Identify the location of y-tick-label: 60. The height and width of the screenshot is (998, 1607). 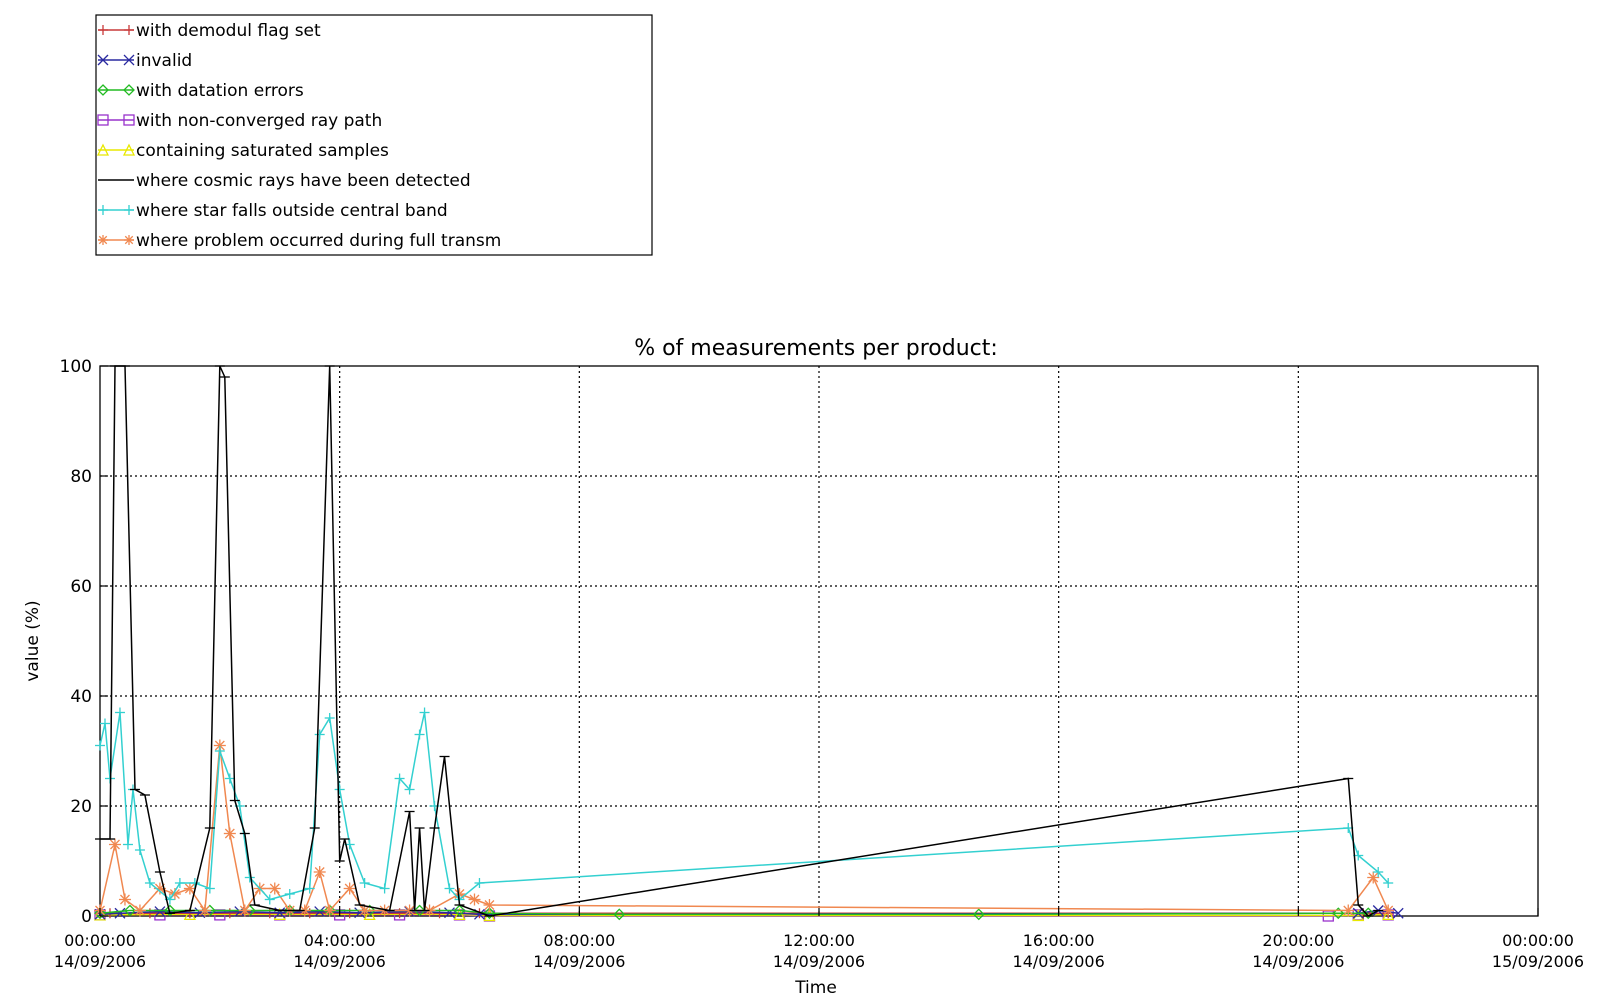
(81, 587).